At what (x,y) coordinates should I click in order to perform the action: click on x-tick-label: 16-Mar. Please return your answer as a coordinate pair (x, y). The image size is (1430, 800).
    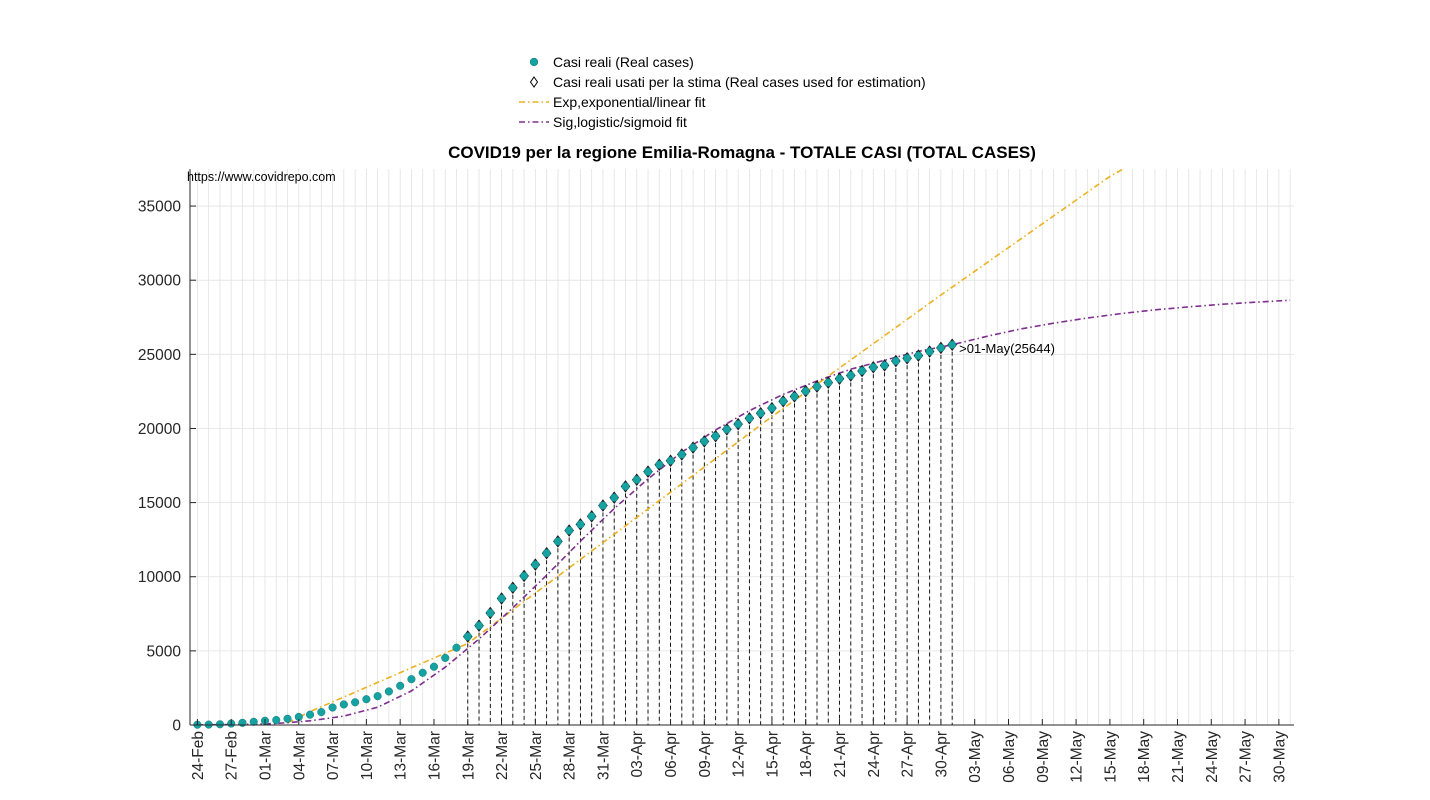
    Looking at the image, I should click on (434, 755).